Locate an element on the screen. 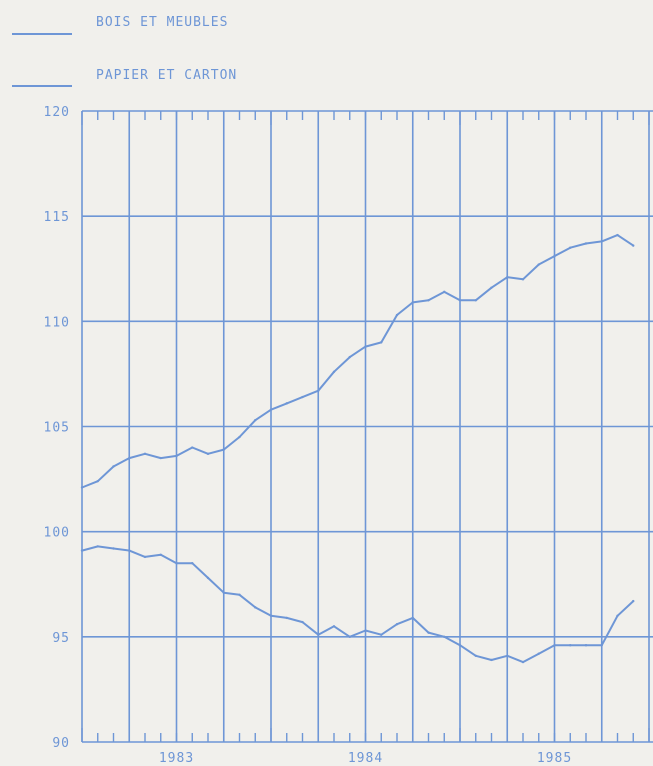 This screenshot has height=766, width=653. x-year-label-1985: 1985 is located at coordinates (554, 758).